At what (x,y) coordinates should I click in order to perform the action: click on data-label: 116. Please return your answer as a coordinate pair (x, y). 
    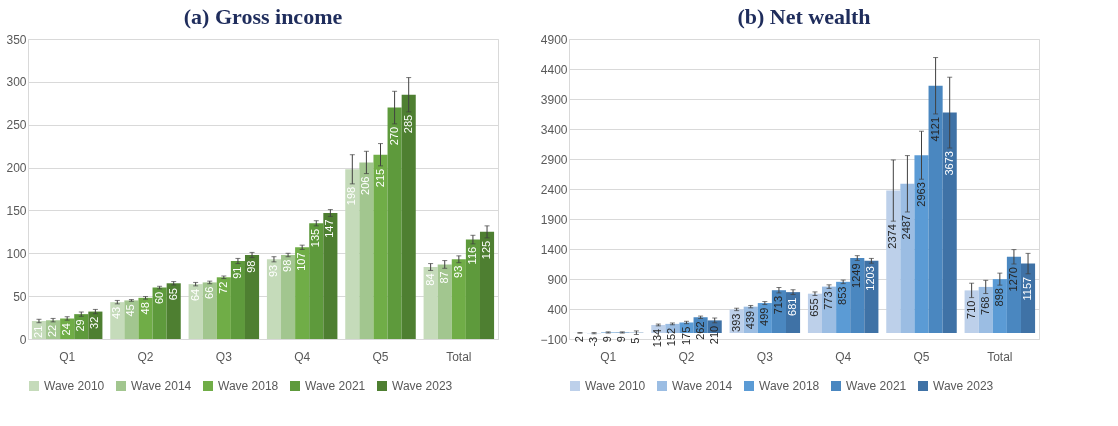
    Looking at the image, I should click on (471, 255).